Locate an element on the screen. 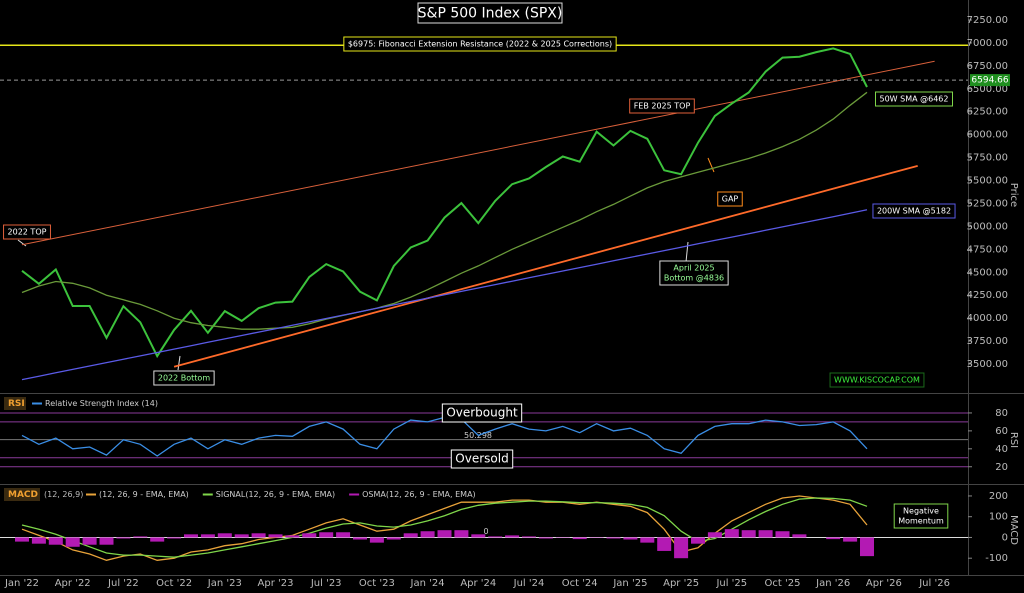 The width and height of the screenshot is (1024, 593). y-tick-label: 5500.00 is located at coordinates (987, 181).